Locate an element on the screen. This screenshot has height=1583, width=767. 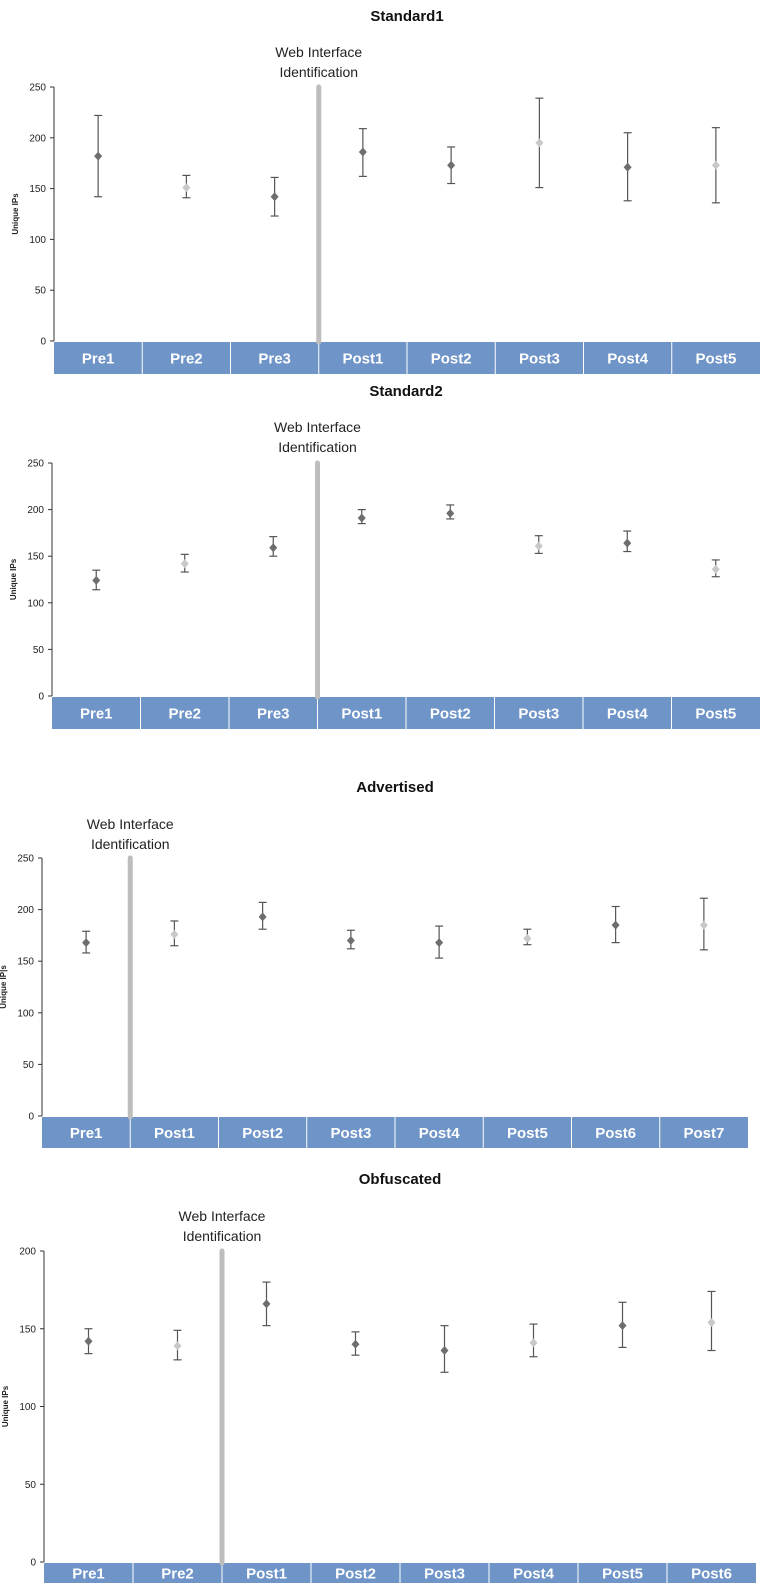
chart-title: Advertised is located at coordinates (395, 787).